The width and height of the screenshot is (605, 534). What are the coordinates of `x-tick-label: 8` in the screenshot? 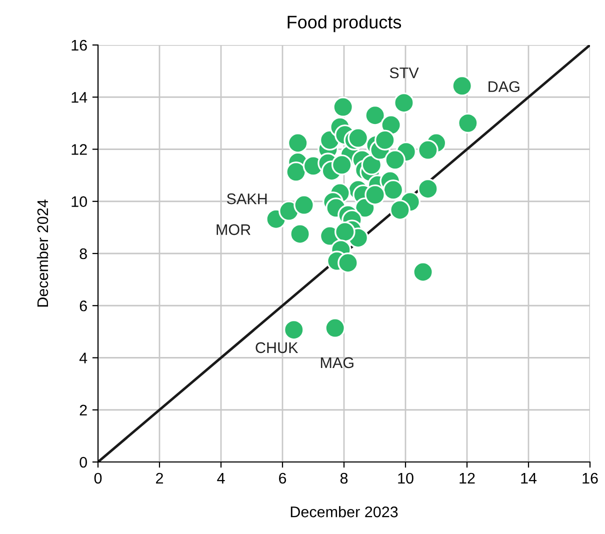 It's located at (344, 478).